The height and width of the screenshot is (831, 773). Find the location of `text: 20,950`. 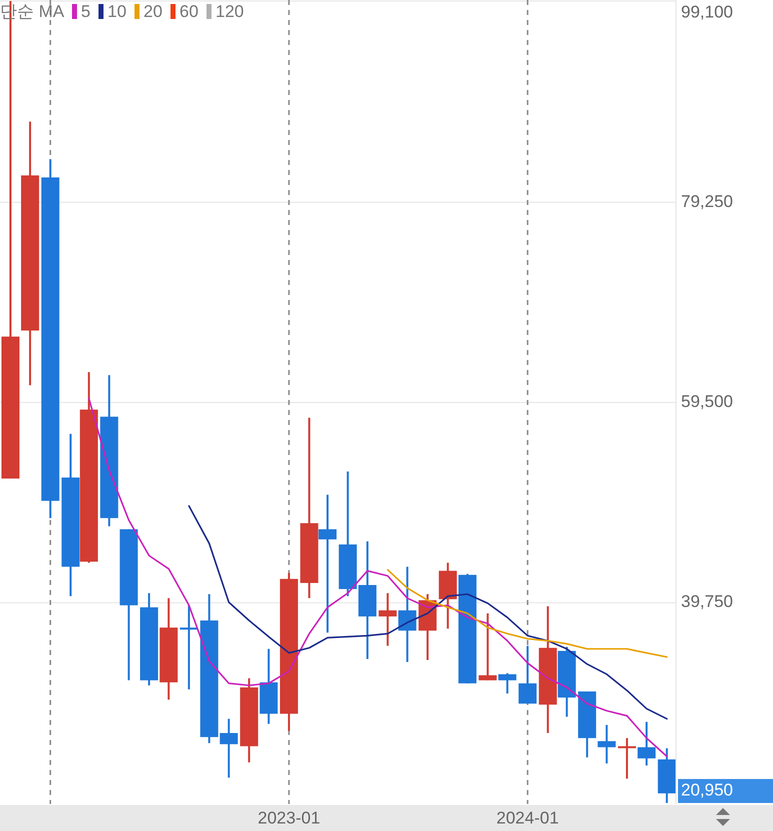

text: 20,950 is located at coordinates (707, 790).